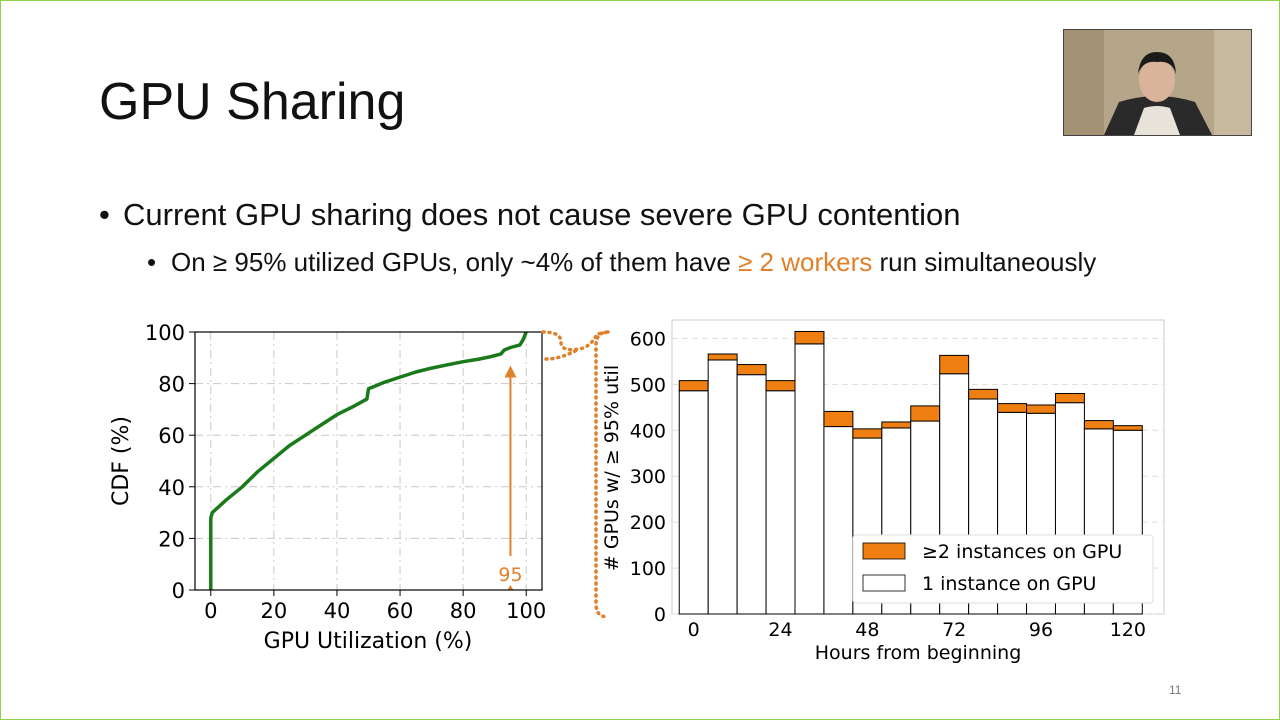  Describe the element at coordinates (510, 371) in the screenshot. I see `annotation-arrowhead-icon` at that location.